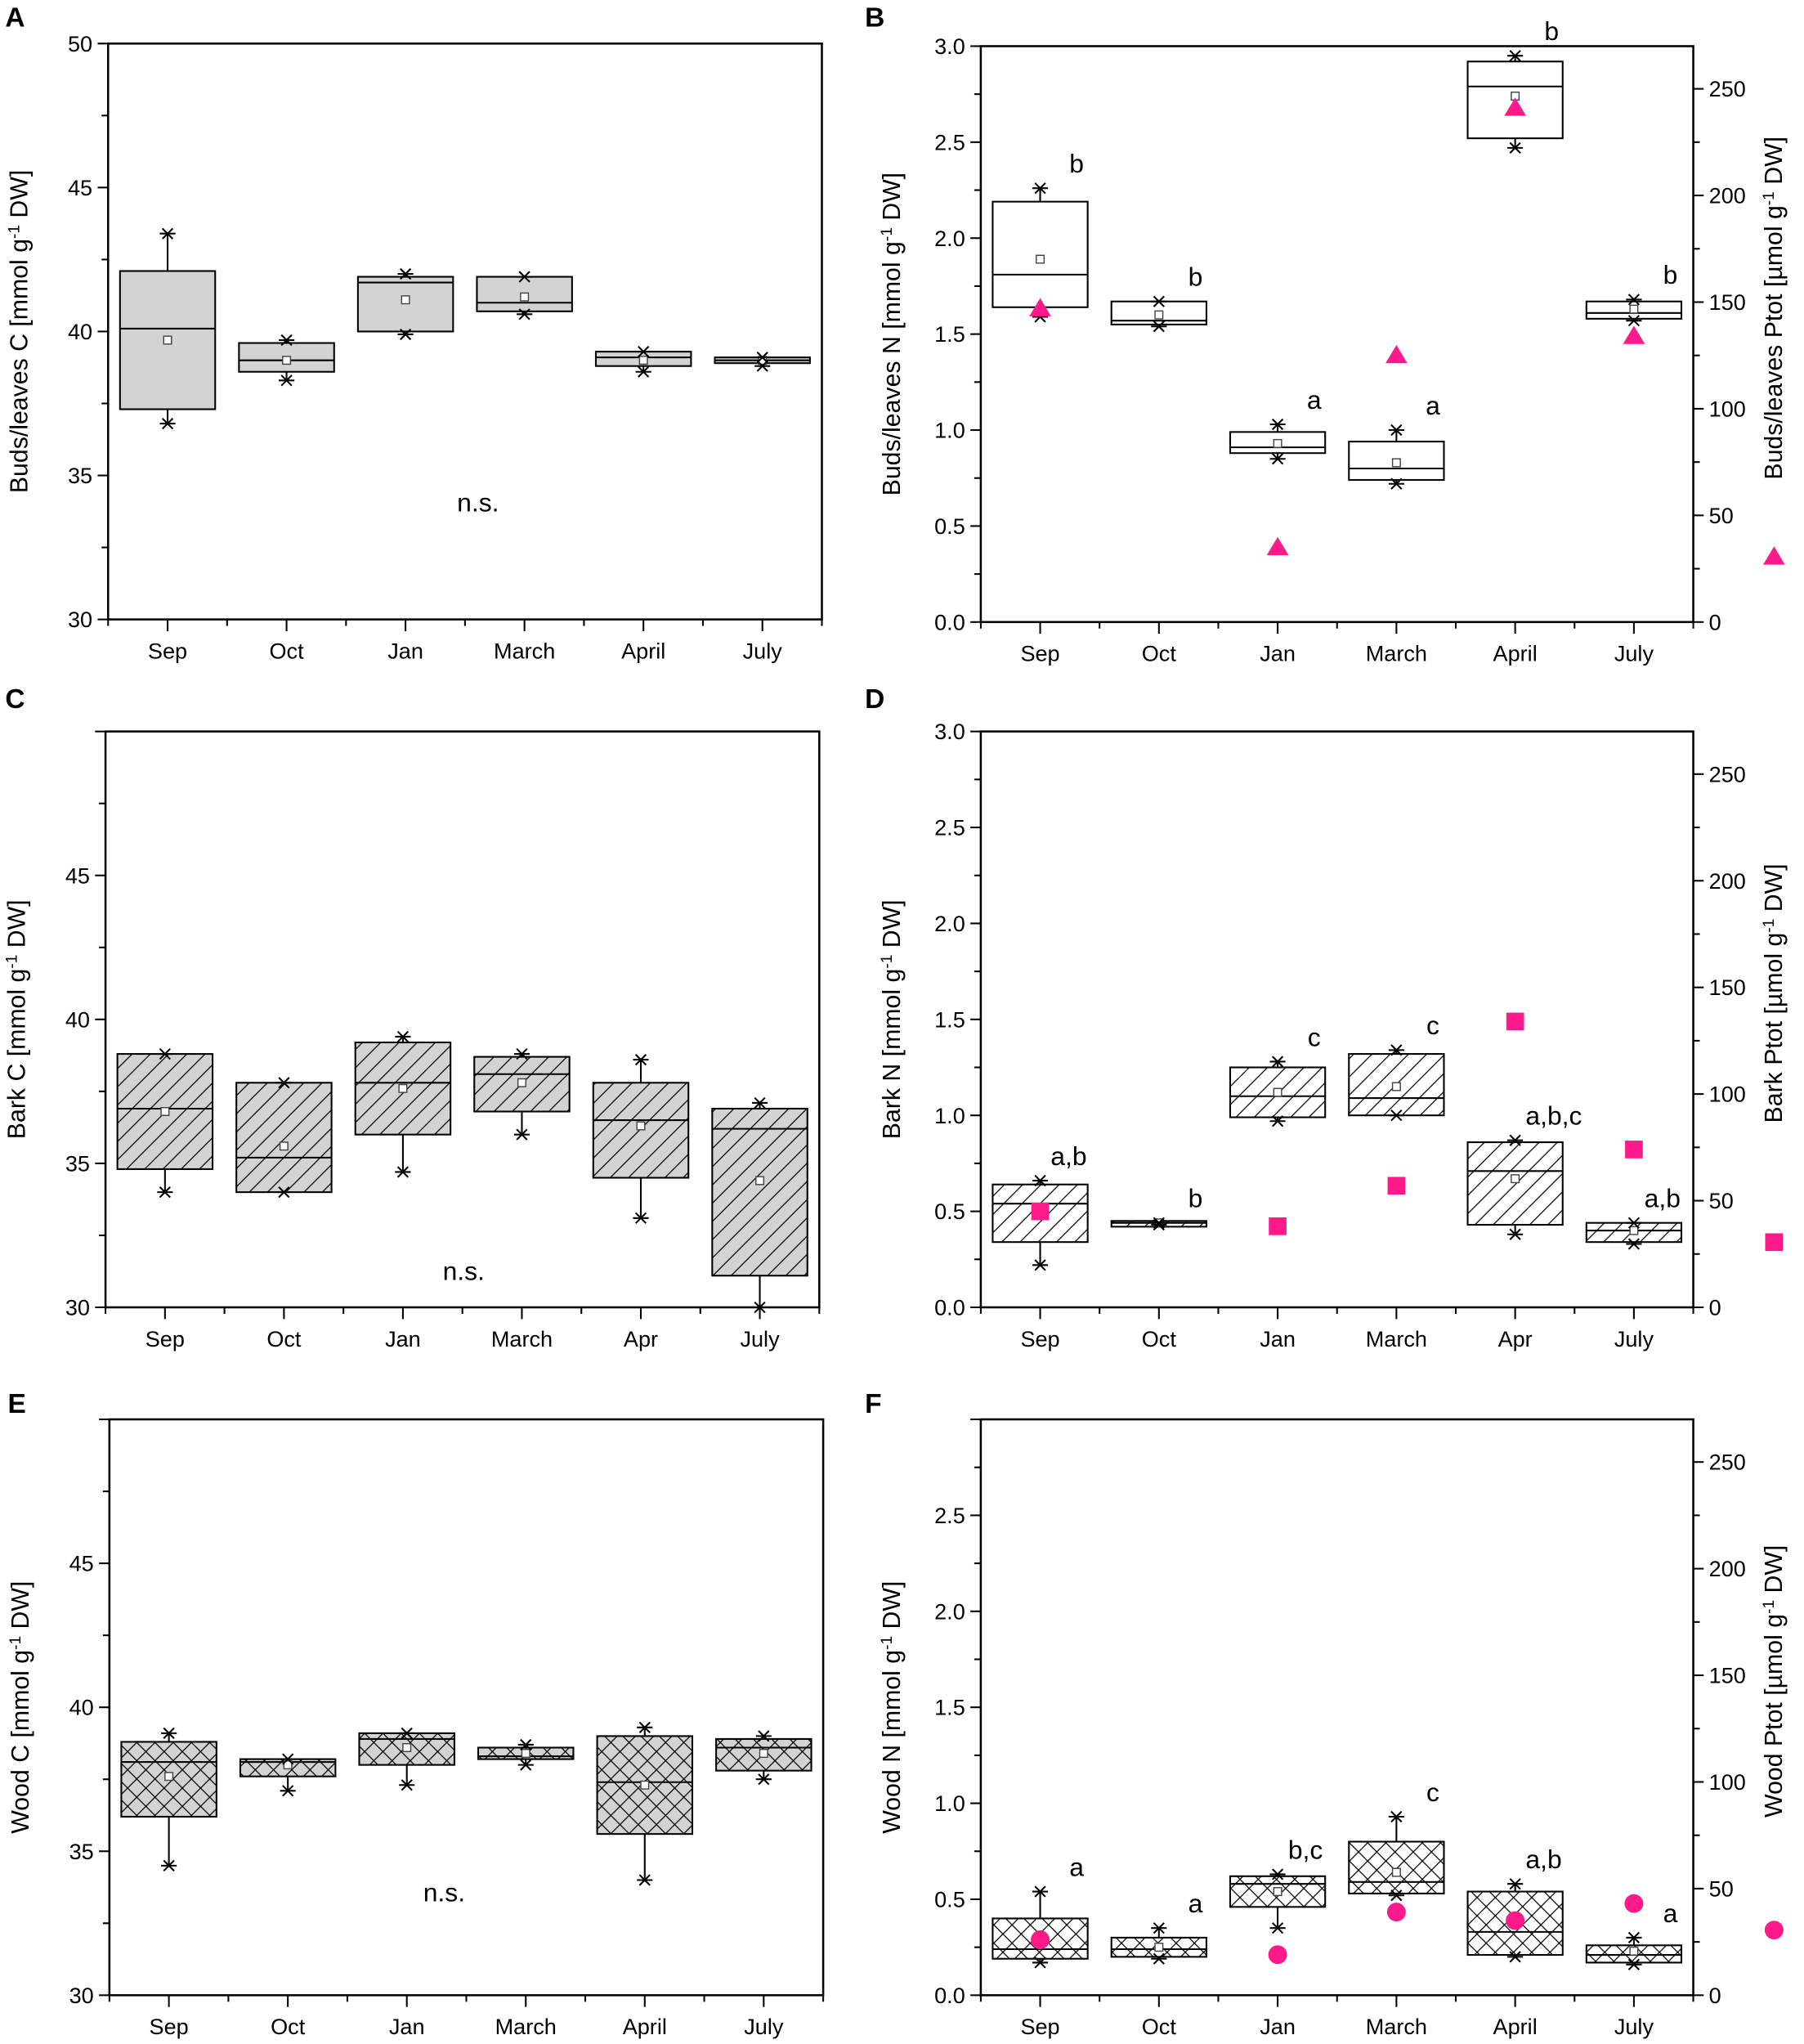  I want to click on box-march: a, so click(1396, 440).